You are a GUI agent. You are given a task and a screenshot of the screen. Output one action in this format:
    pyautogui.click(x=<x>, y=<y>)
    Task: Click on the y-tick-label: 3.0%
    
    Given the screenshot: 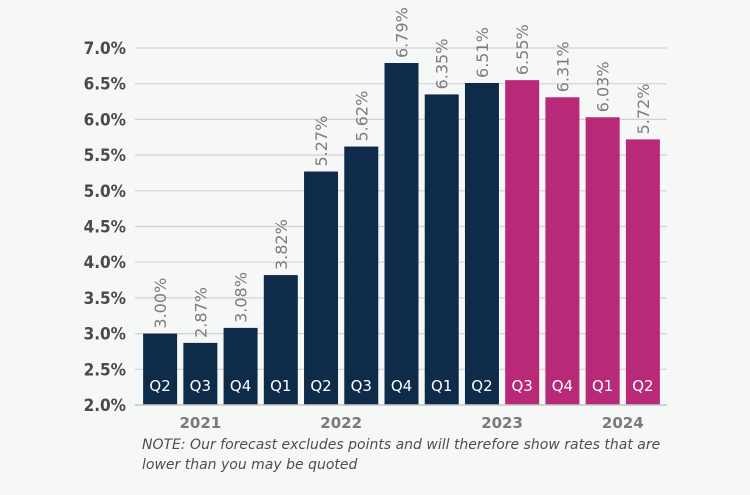 What is the action you would take?
    pyautogui.click(x=105, y=335)
    